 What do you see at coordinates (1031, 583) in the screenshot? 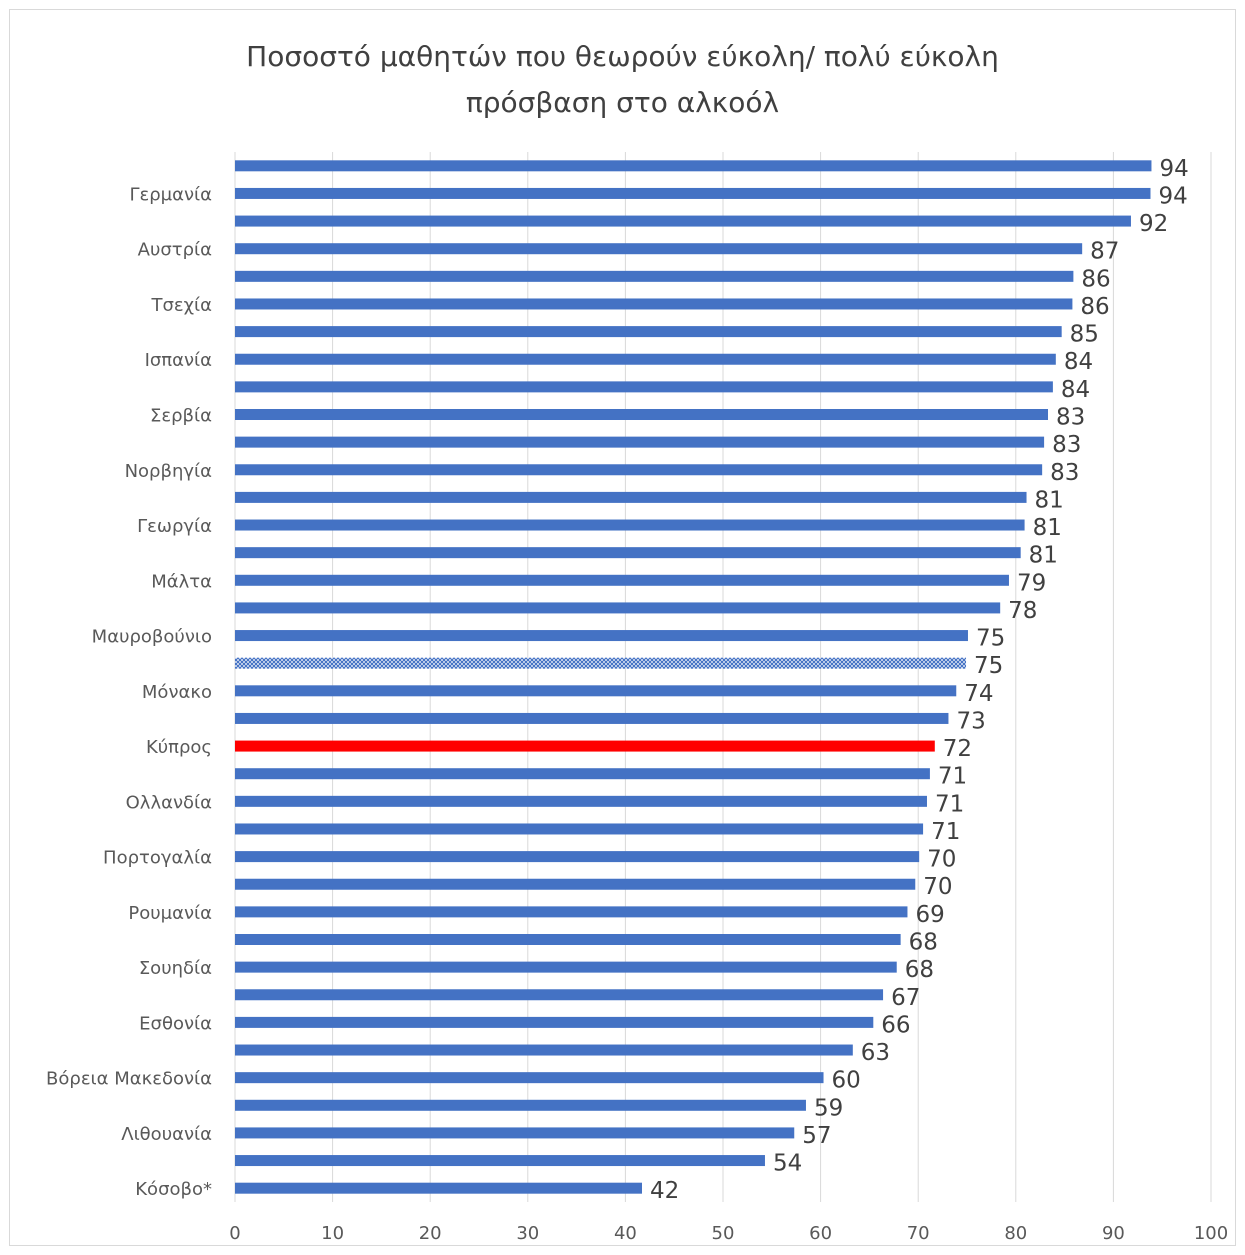
I see `data-label: 79` at bounding box center [1031, 583].